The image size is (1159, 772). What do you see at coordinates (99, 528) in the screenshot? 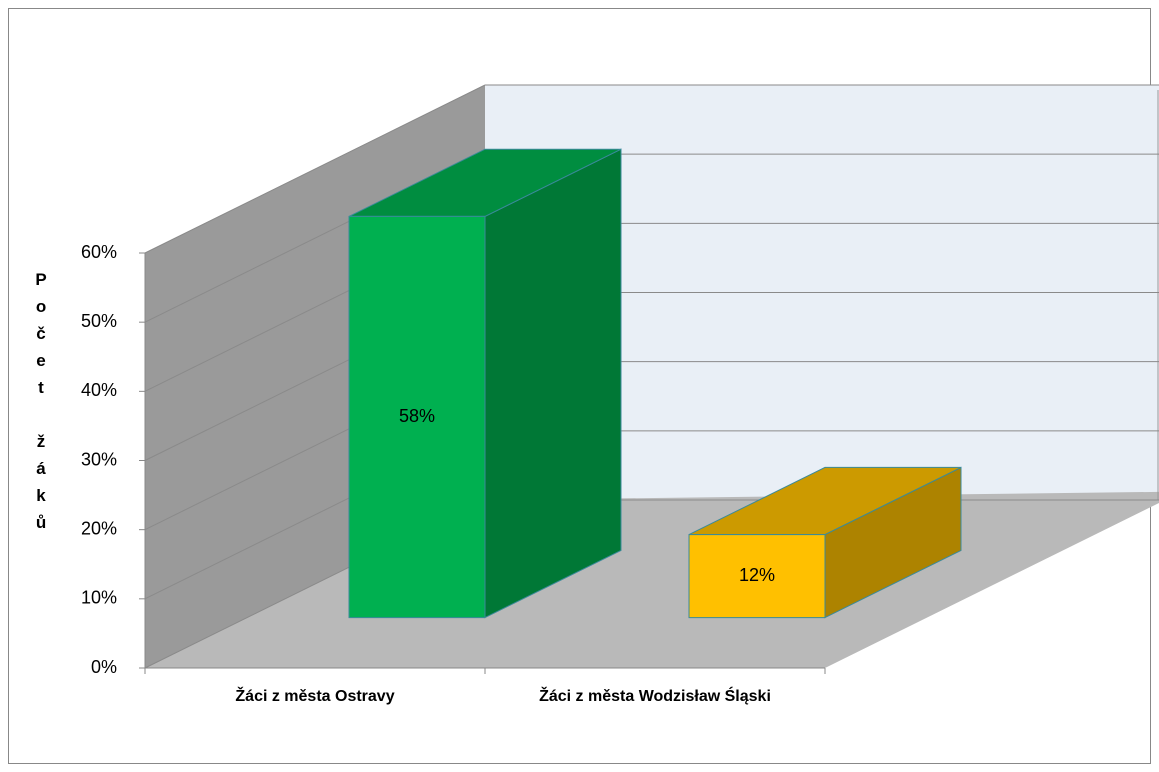
I see `y-tick-label: 20%` at bounding box center [99, 528].